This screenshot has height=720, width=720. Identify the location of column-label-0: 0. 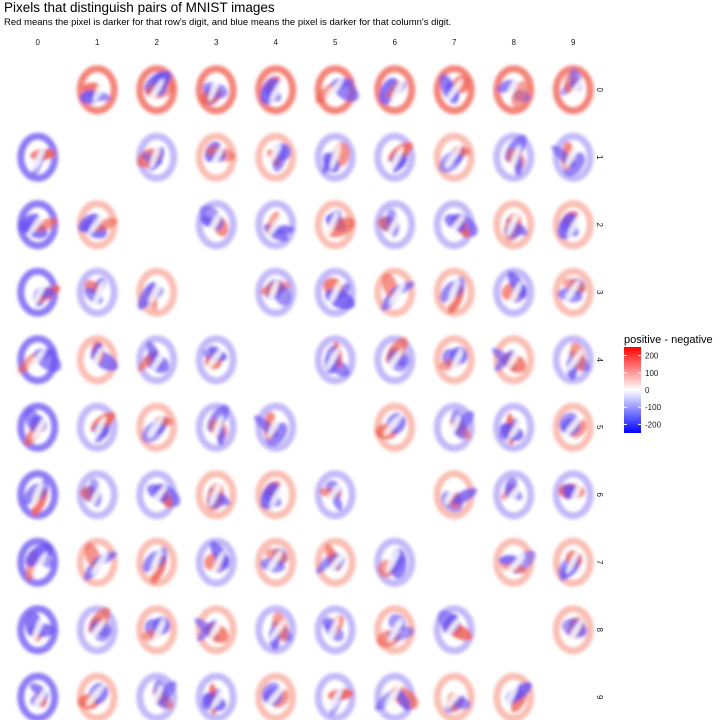
(38, 42).